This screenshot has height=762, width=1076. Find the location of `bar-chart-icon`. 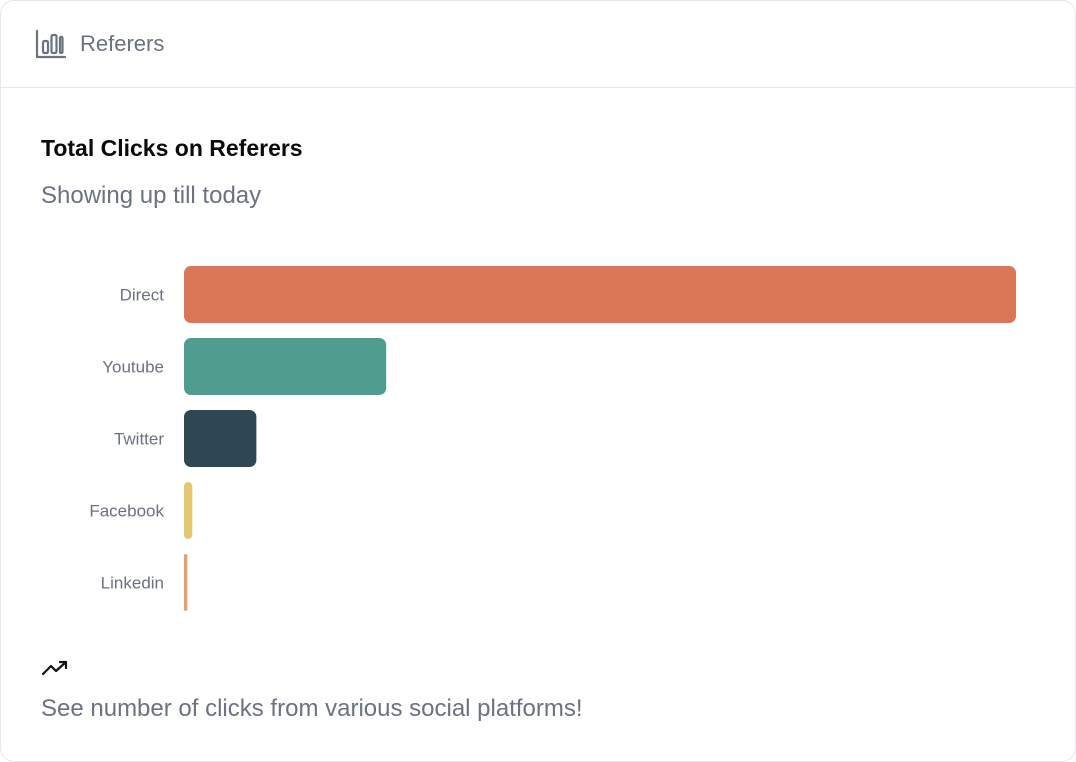

bar-chart-icon is located at coordinates (51, 44).